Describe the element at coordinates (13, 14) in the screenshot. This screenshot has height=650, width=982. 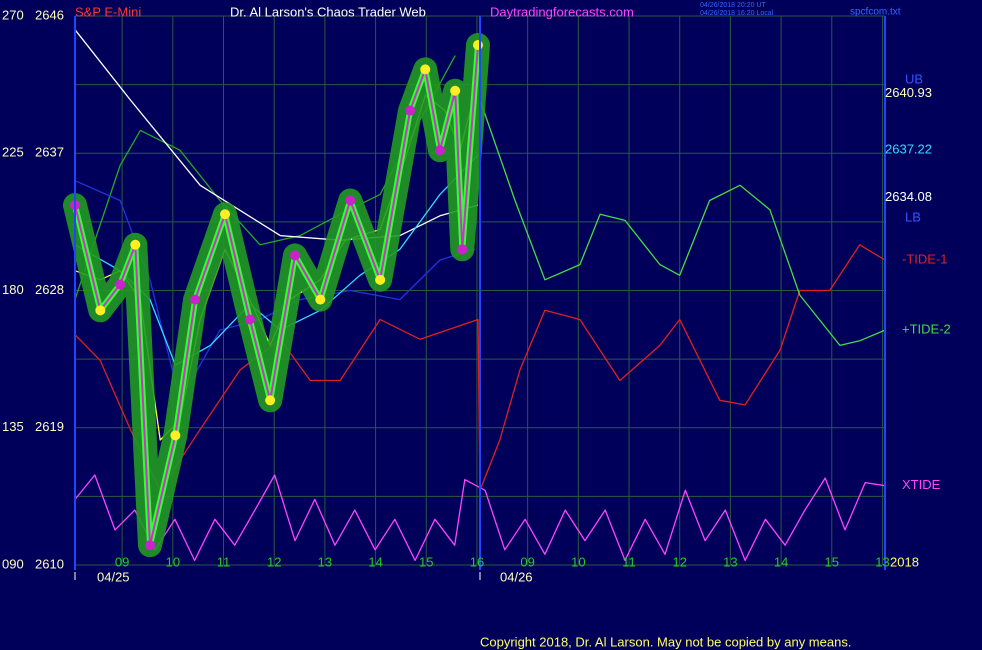
I see `y2-tick-label: 270` at that location.